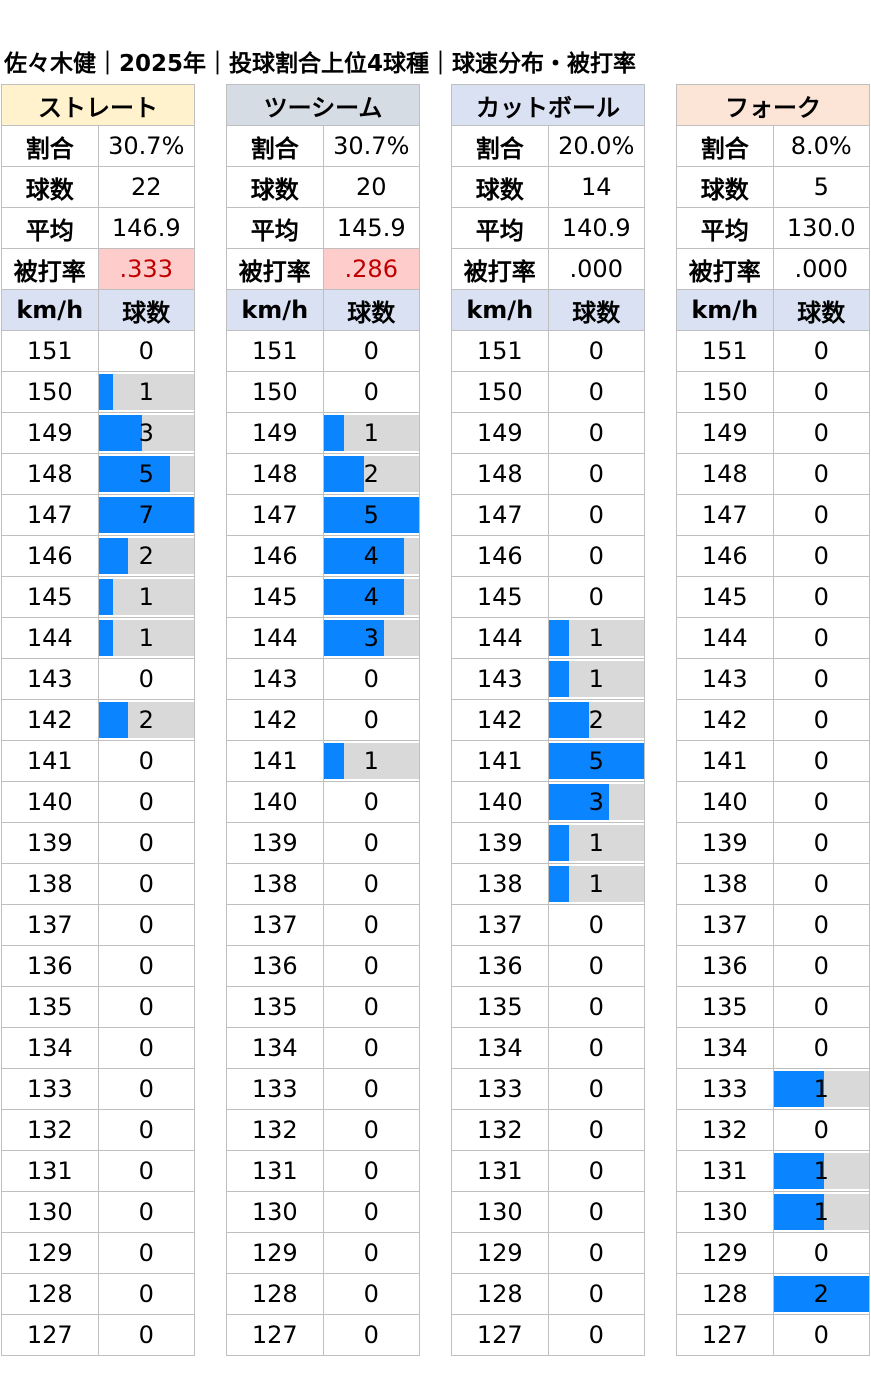 The width and height of the screenshot is (871, 1388). What do you see at coordinates (500, 1048) in the screenshot?
I see `speed-label: 134` at bounding box center [500, 1048].